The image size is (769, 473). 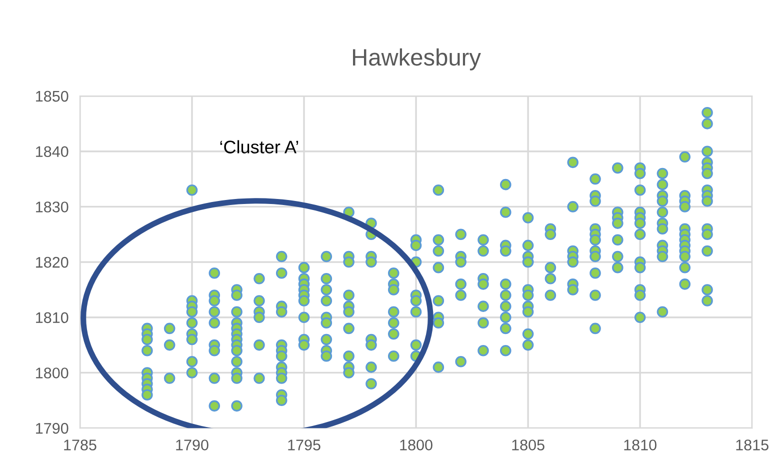 I want to click on y-tick-label: 1810, so click(x=52, y=318).